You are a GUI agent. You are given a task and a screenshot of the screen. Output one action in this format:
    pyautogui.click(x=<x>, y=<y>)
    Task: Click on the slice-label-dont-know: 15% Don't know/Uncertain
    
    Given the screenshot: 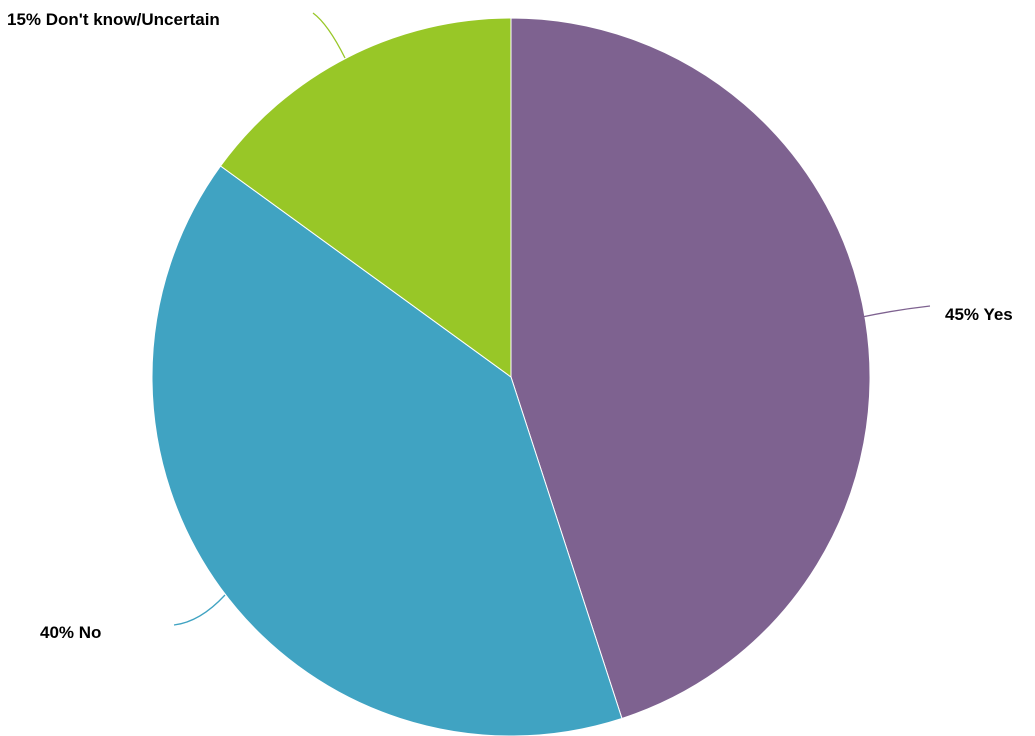 What is the action you would take?
    pyautogui.click(x=113, y=19)
    